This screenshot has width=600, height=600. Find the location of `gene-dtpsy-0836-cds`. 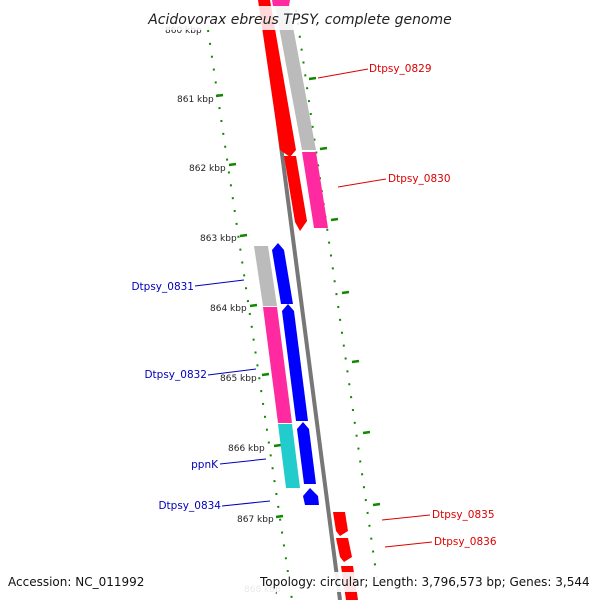

gene-dtpsy-0836-cds is located at coordinates (344, 550).